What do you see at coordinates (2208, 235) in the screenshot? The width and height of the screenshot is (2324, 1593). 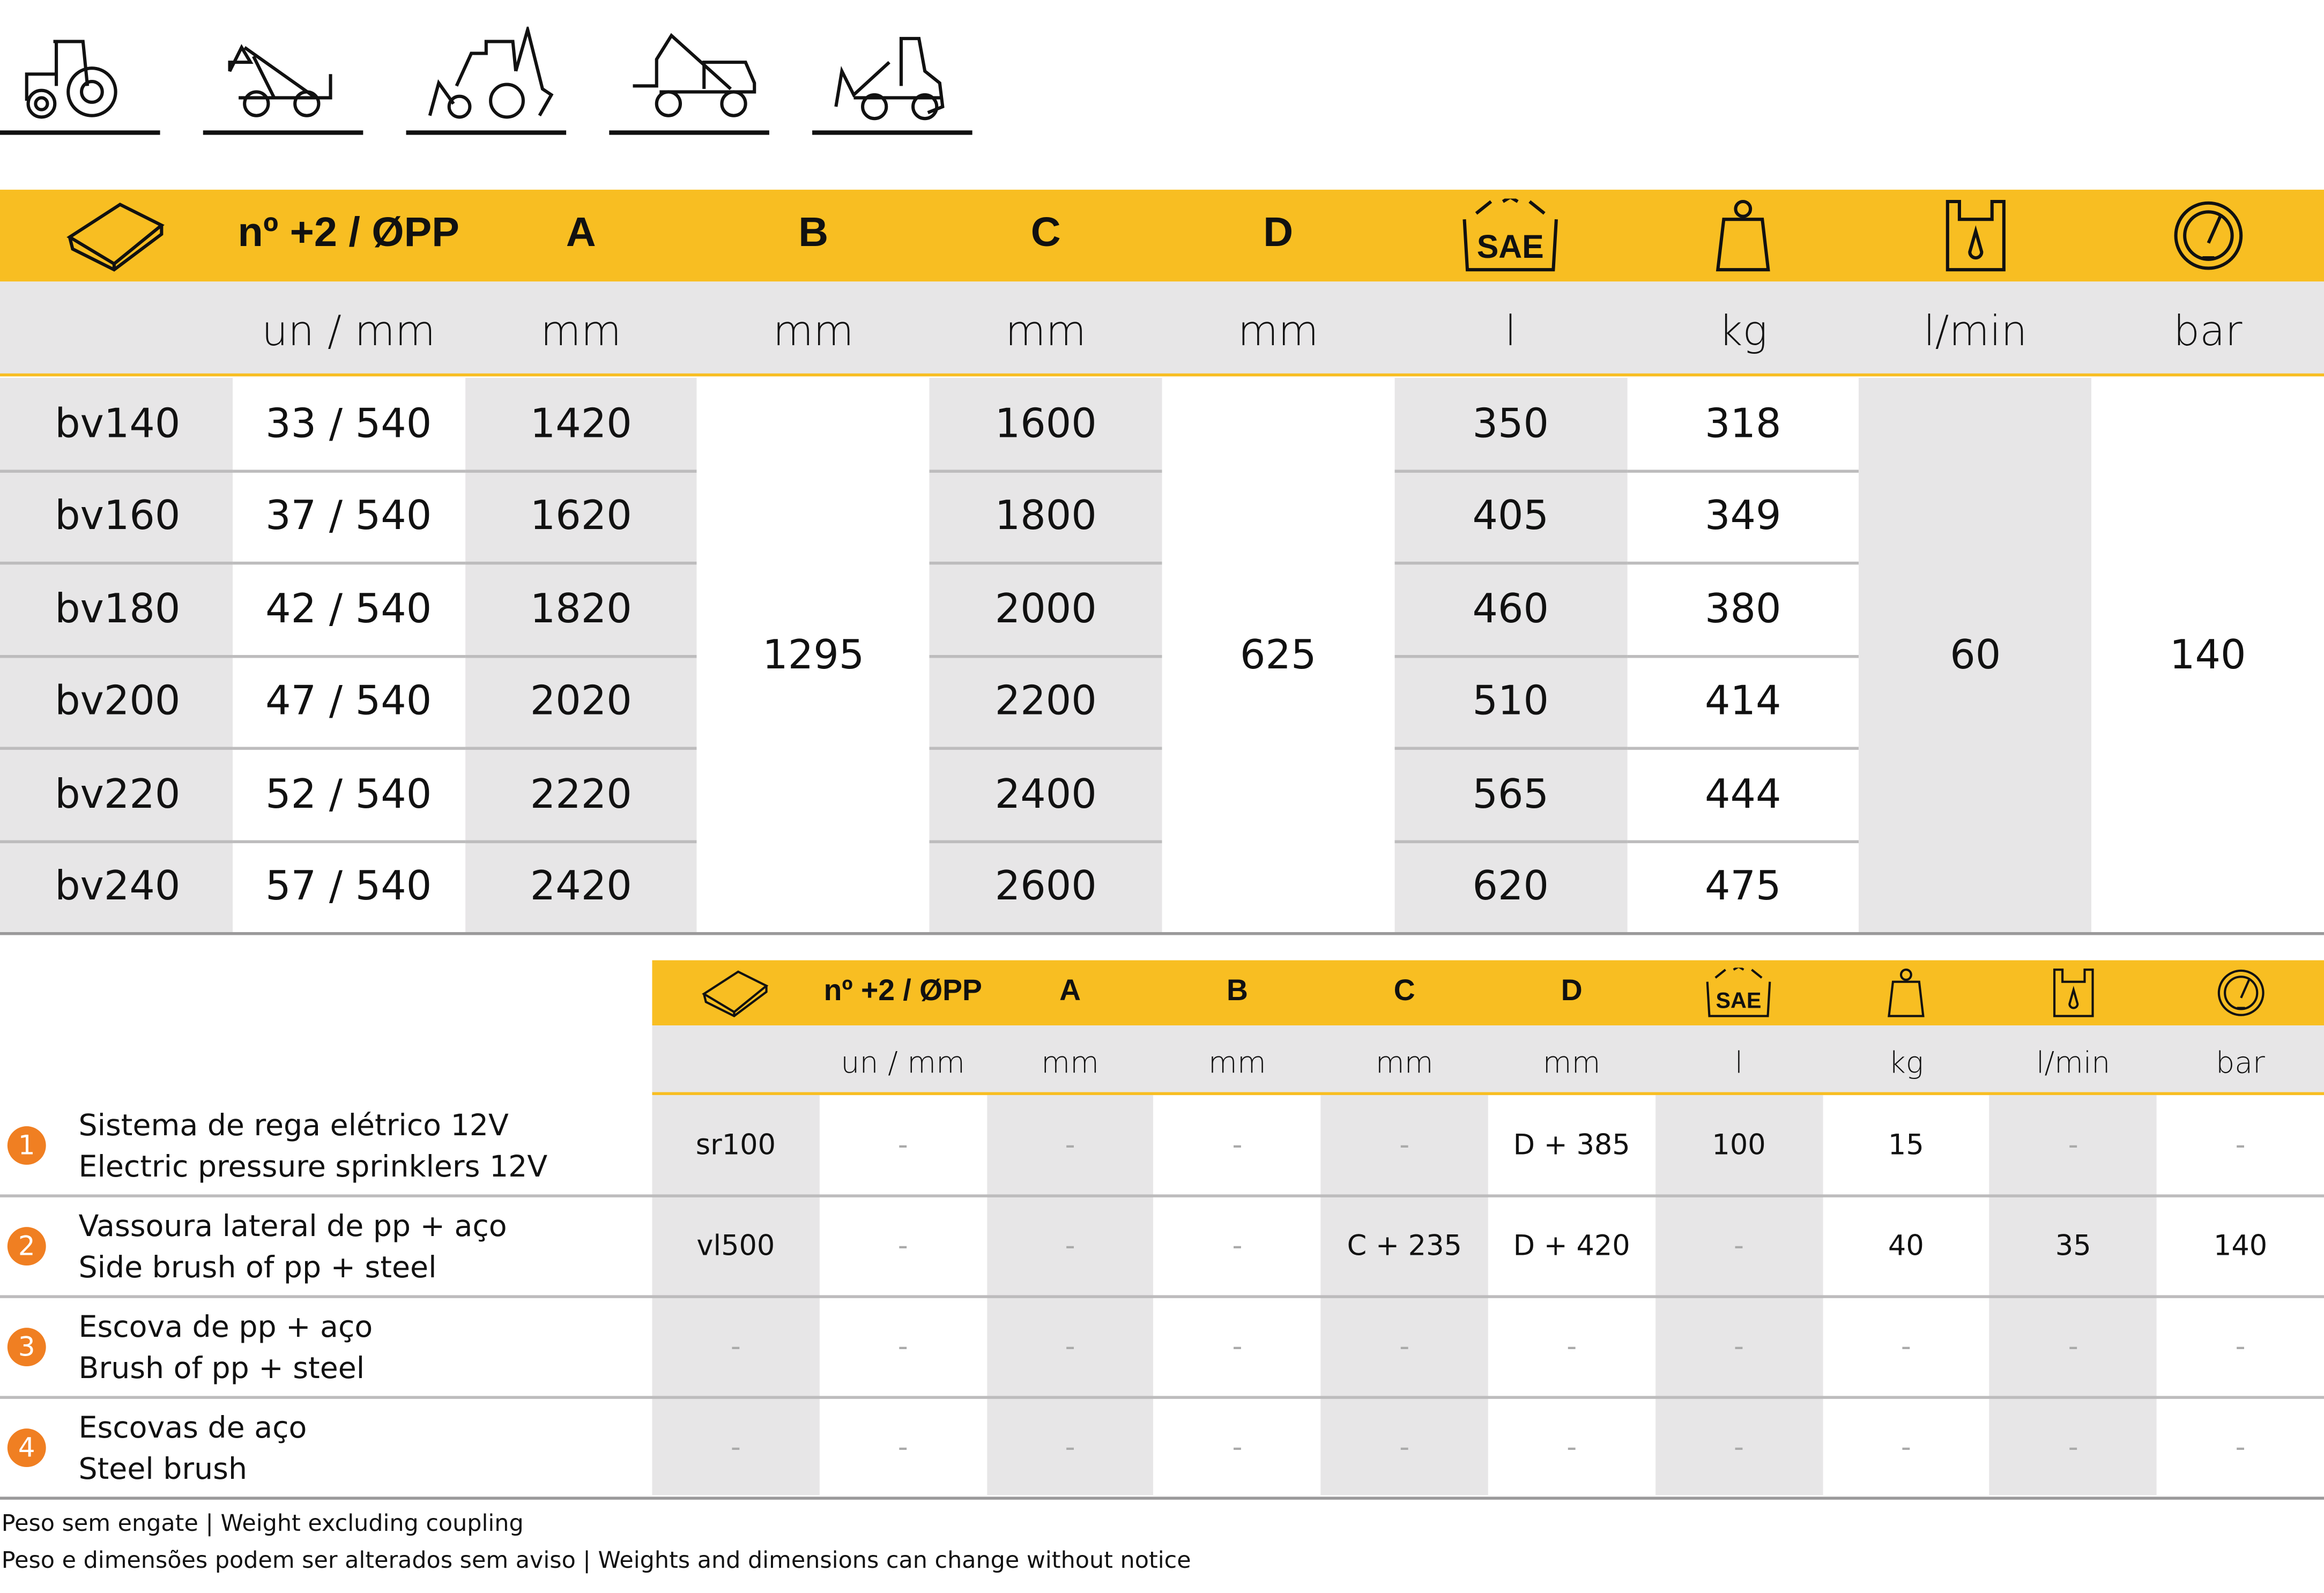 I see `gauge-icon` at bounding box center [2208, 235].